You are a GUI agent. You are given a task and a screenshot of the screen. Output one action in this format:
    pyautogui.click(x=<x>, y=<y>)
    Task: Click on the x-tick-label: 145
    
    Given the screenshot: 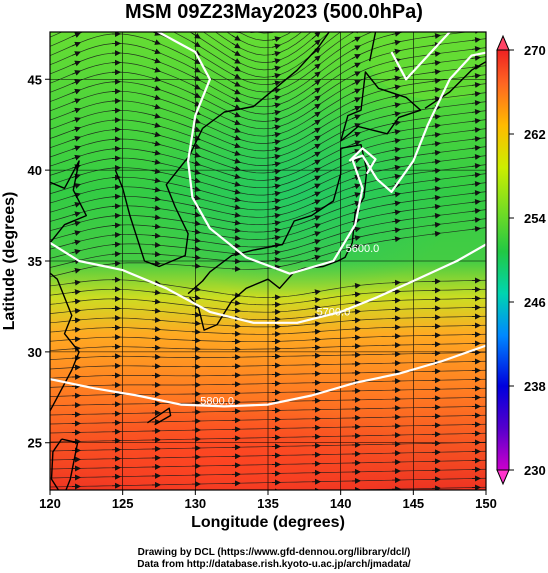 What is the action you would take?
    pyautogui.click(x=413, y=503)
    